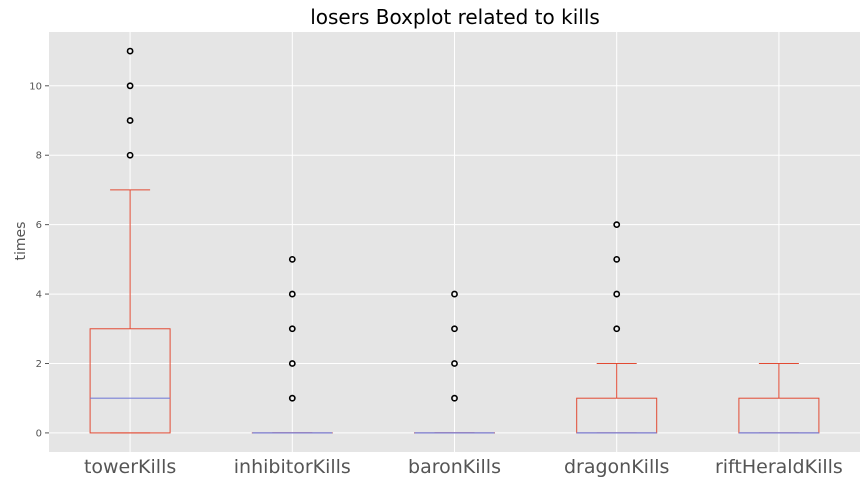 Image resolution: width=862 pixels, height=483 pixels. What do you see at coordinates (39, 295) in the screenshot?
I see `y-tick-label: 4` at bounding box center [39, 295].